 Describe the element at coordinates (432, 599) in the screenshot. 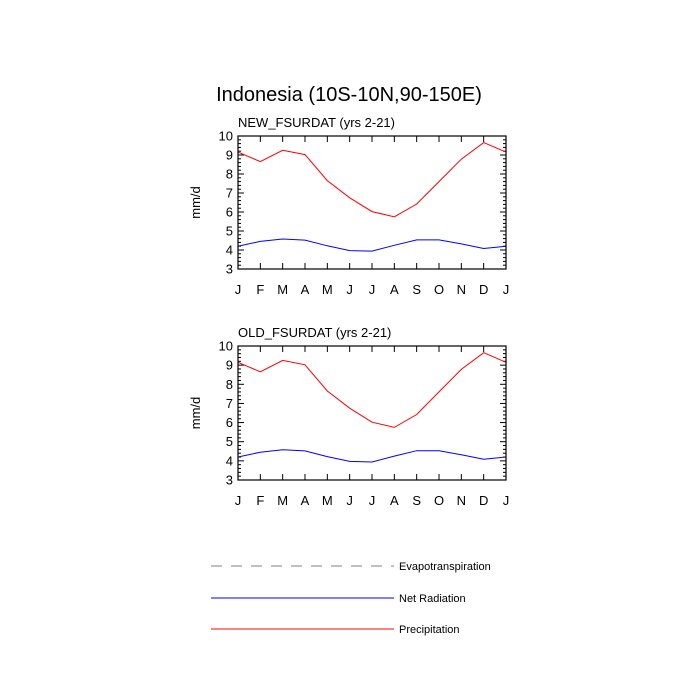

I see `legend-label: Net Radiation` at that location.